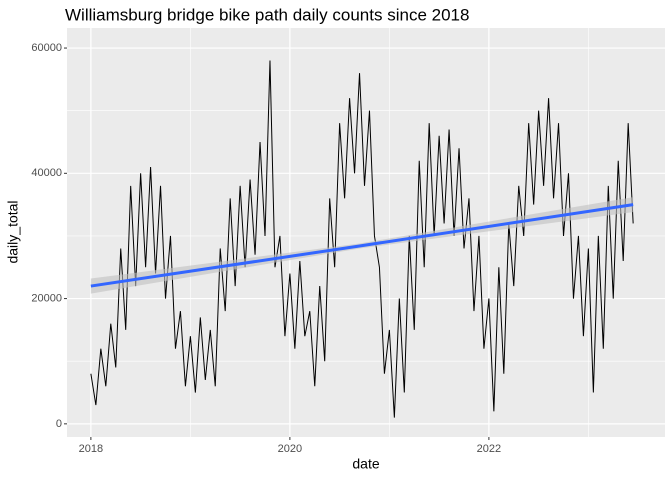  I want to click on x-axis-label: date, so click(365, 464).